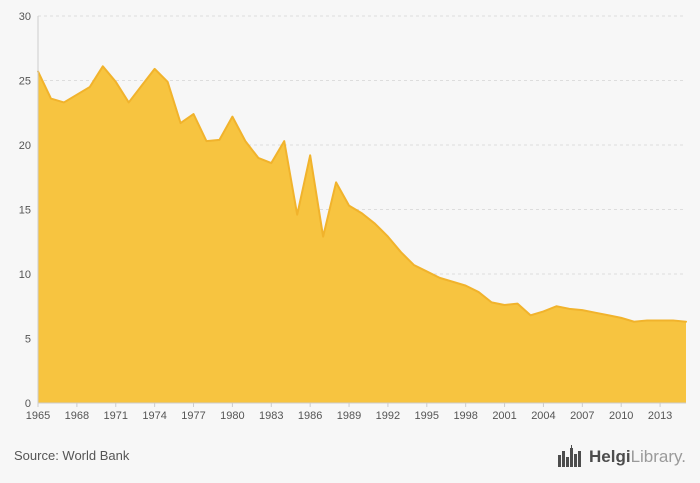 Image resolution: width=700 pixels, height=483 pixels. I want to click on svg-text: 25, so click(25, 82).